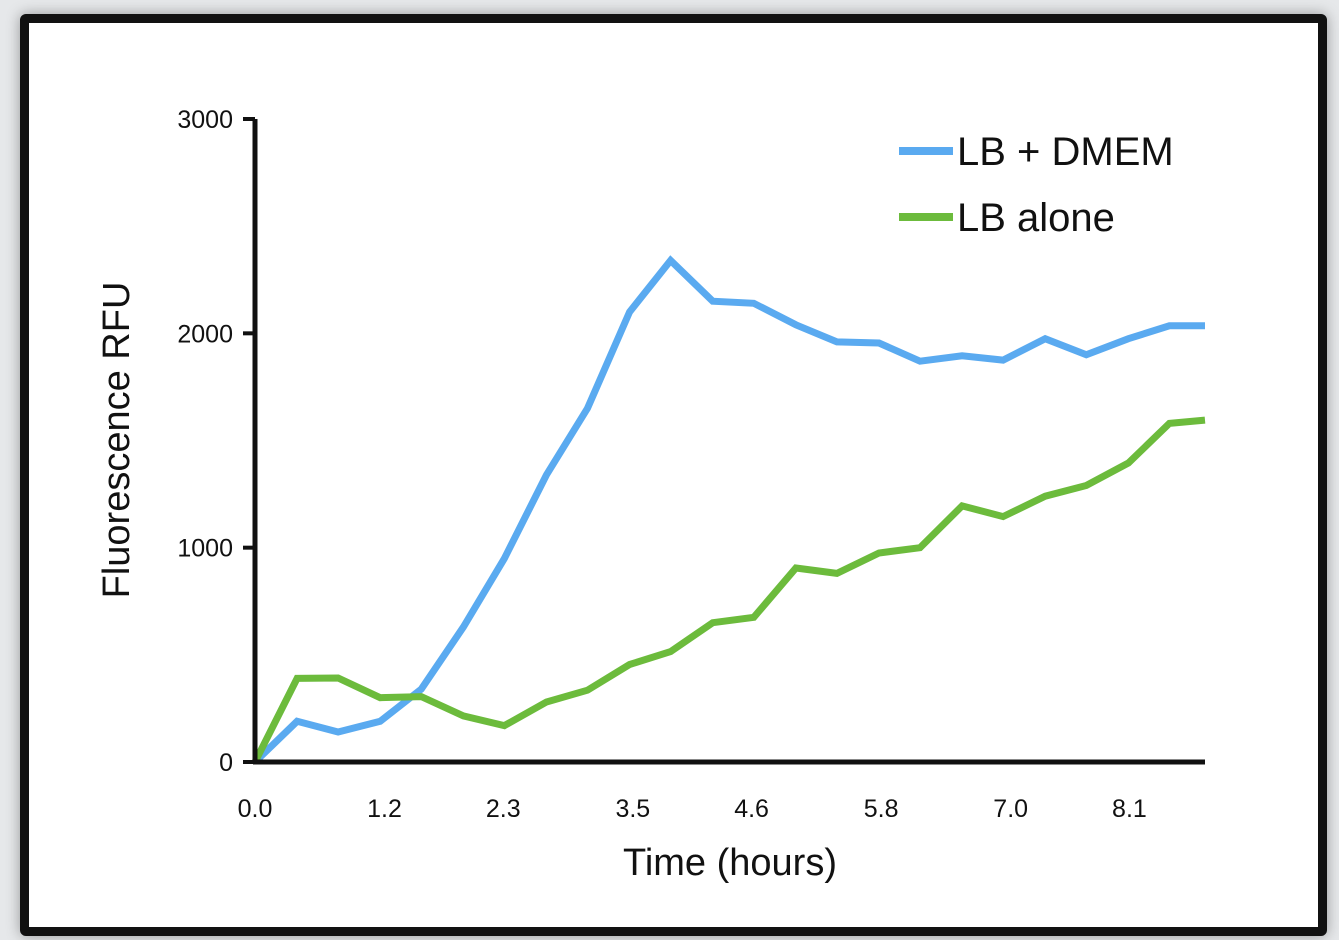 Image resolution: width=1339 pixels, height=940 pixels. I want to click on x-axis-title: Time (hours), so click(730, 863).